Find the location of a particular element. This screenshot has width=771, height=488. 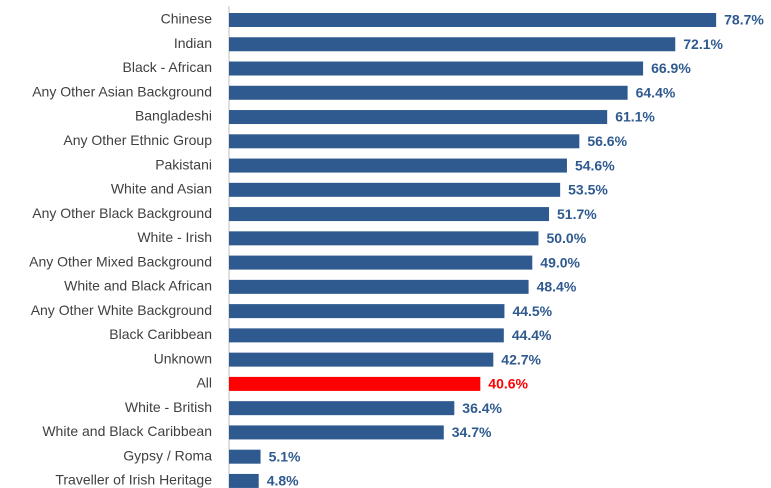

value-label: 40.6% is located at coordinates (508, 384).